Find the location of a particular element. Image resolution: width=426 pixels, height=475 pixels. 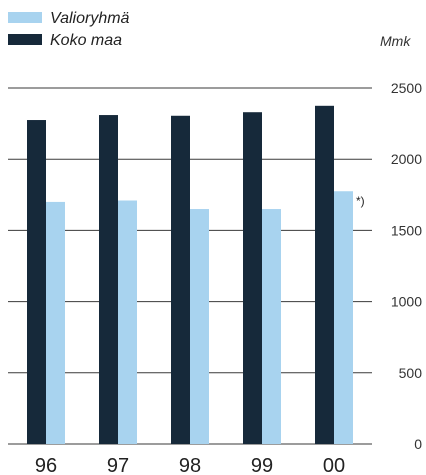

legend-swatch-koko-maa is located at coordinates (25, 39).